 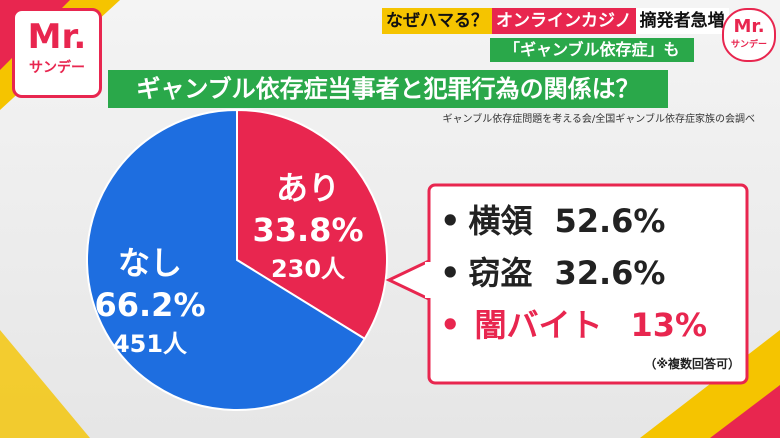 What do you see at coordinates (500, 273) in the screenshot?
I see `item-label: 窃盗` at bounding box center [500, 273].